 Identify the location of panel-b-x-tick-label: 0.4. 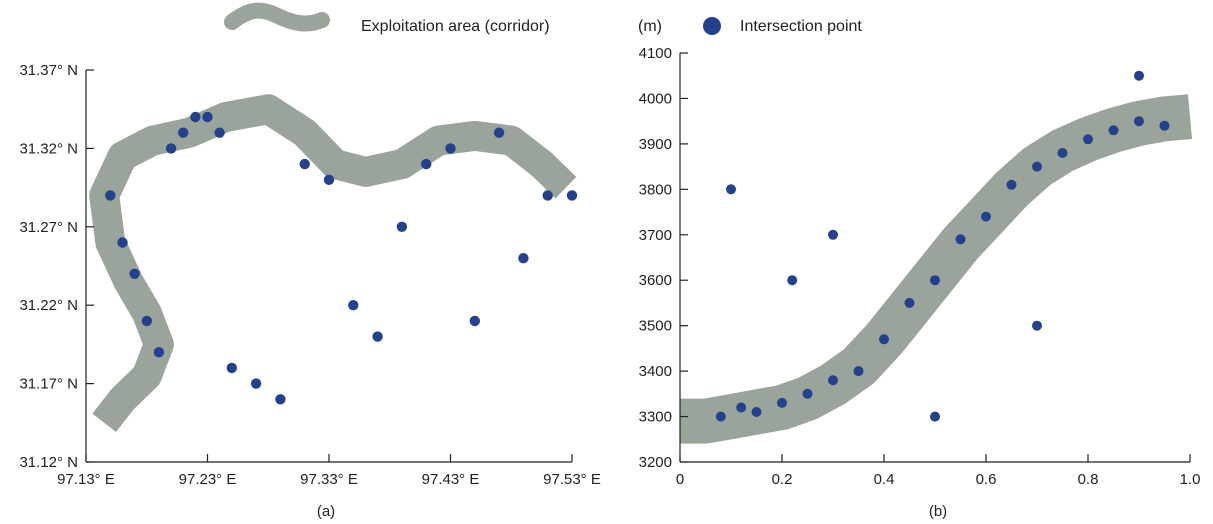
(884, 479).